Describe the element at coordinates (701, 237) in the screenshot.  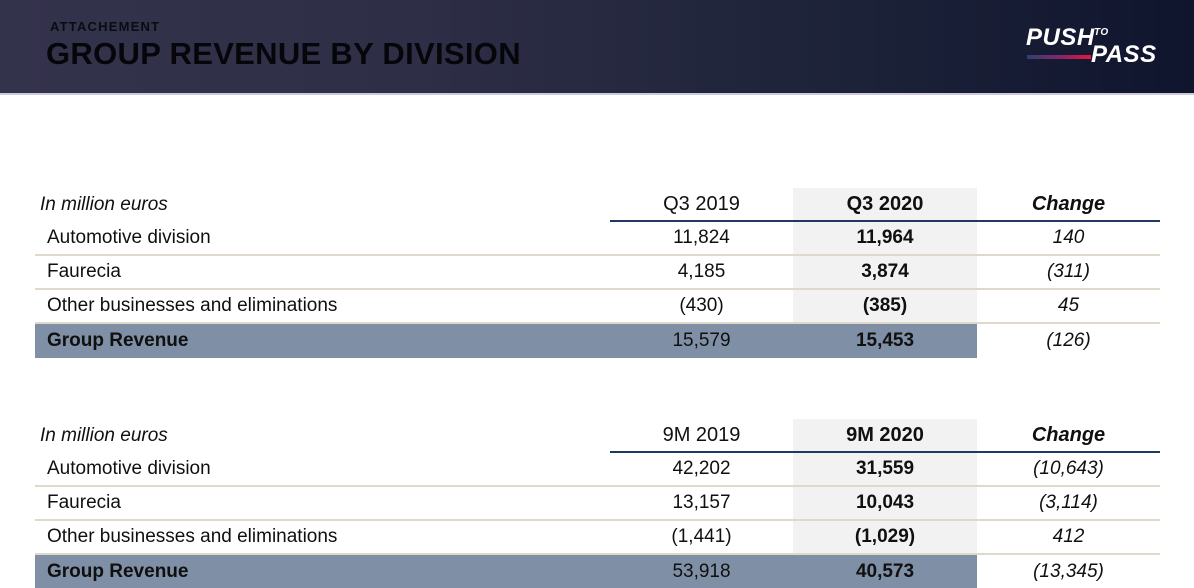
I see `value-2019: 11,824` at that location.